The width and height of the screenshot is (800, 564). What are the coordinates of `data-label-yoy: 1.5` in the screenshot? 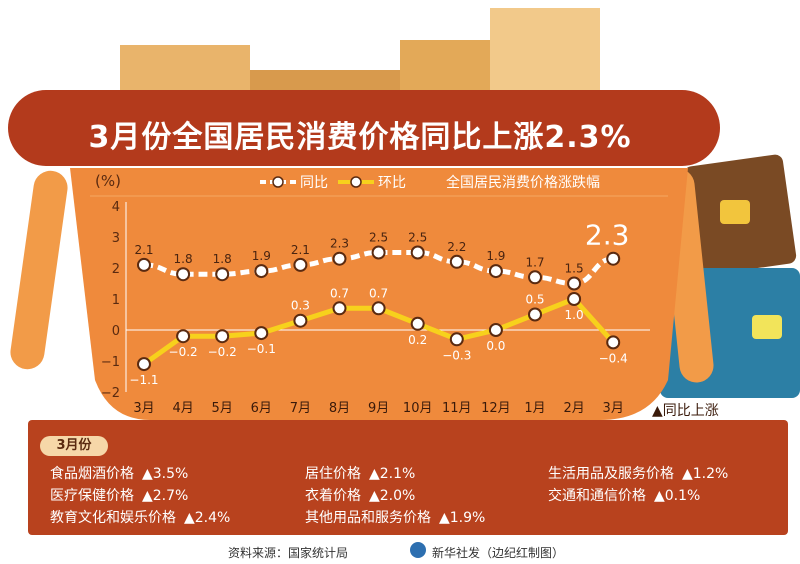 It's located at (574, 269).